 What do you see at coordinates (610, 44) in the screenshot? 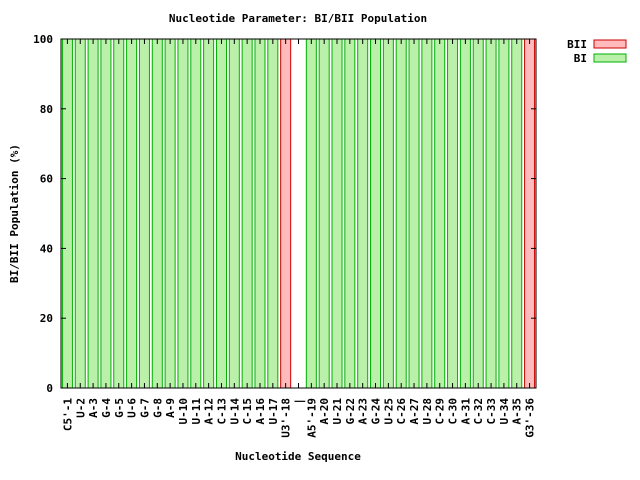
I see `legend-swatch-bii` at bounding box center [610, 44].